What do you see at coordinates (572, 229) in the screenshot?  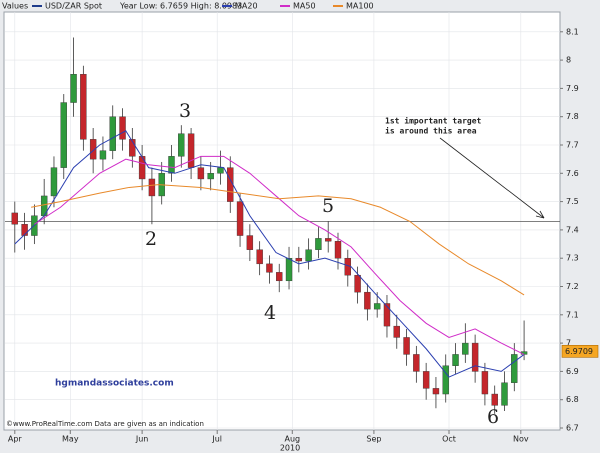 I see `y-tick-label: 7.4` at bounding box center [572, 229].